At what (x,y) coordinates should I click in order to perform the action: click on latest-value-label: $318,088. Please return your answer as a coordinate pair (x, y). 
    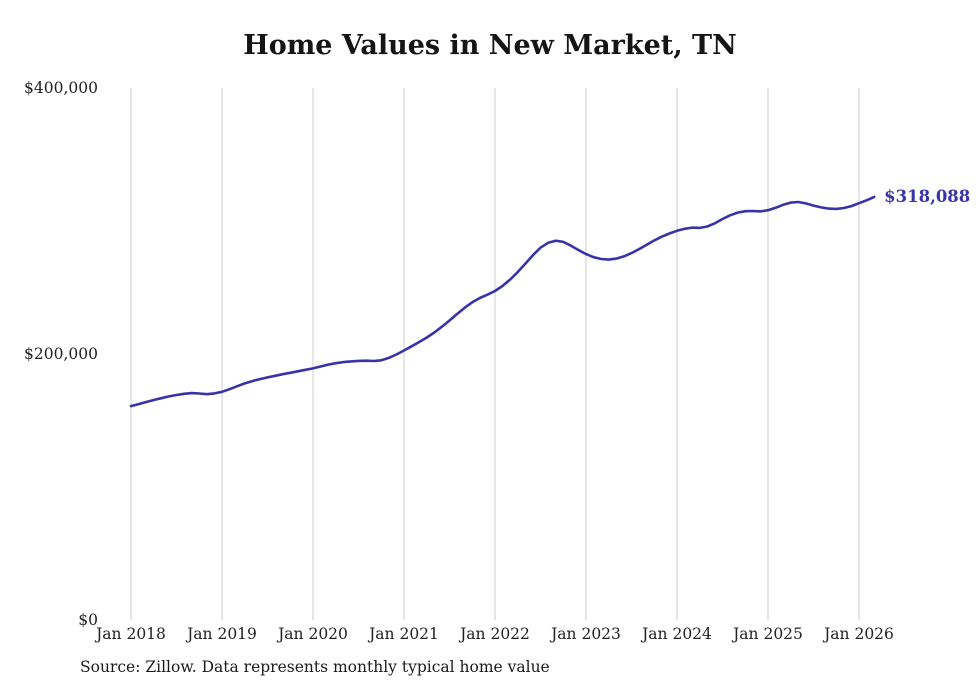
    Looking at the image, I should click on (927, 196).